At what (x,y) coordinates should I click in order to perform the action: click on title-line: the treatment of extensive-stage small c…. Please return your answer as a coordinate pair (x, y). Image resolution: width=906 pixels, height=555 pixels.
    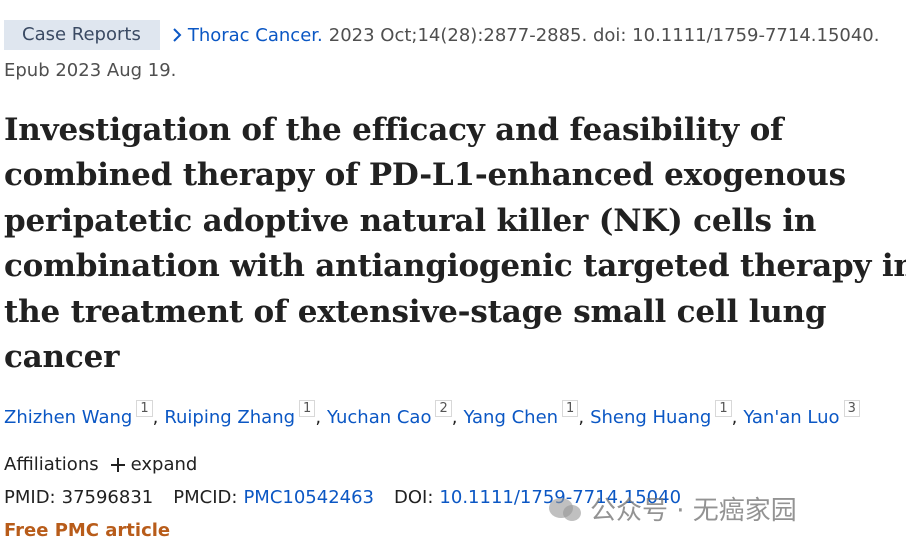
    Looking at the image, I should click on (415, 311).